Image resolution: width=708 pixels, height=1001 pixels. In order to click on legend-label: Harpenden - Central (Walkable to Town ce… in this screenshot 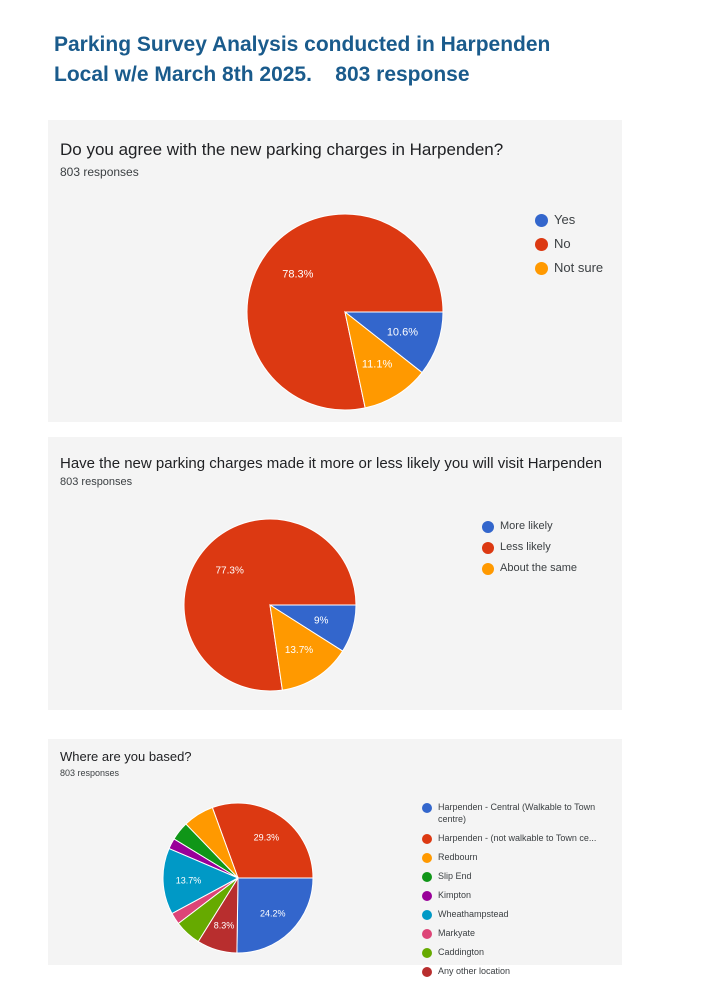, I will do `click(517, 813)`.